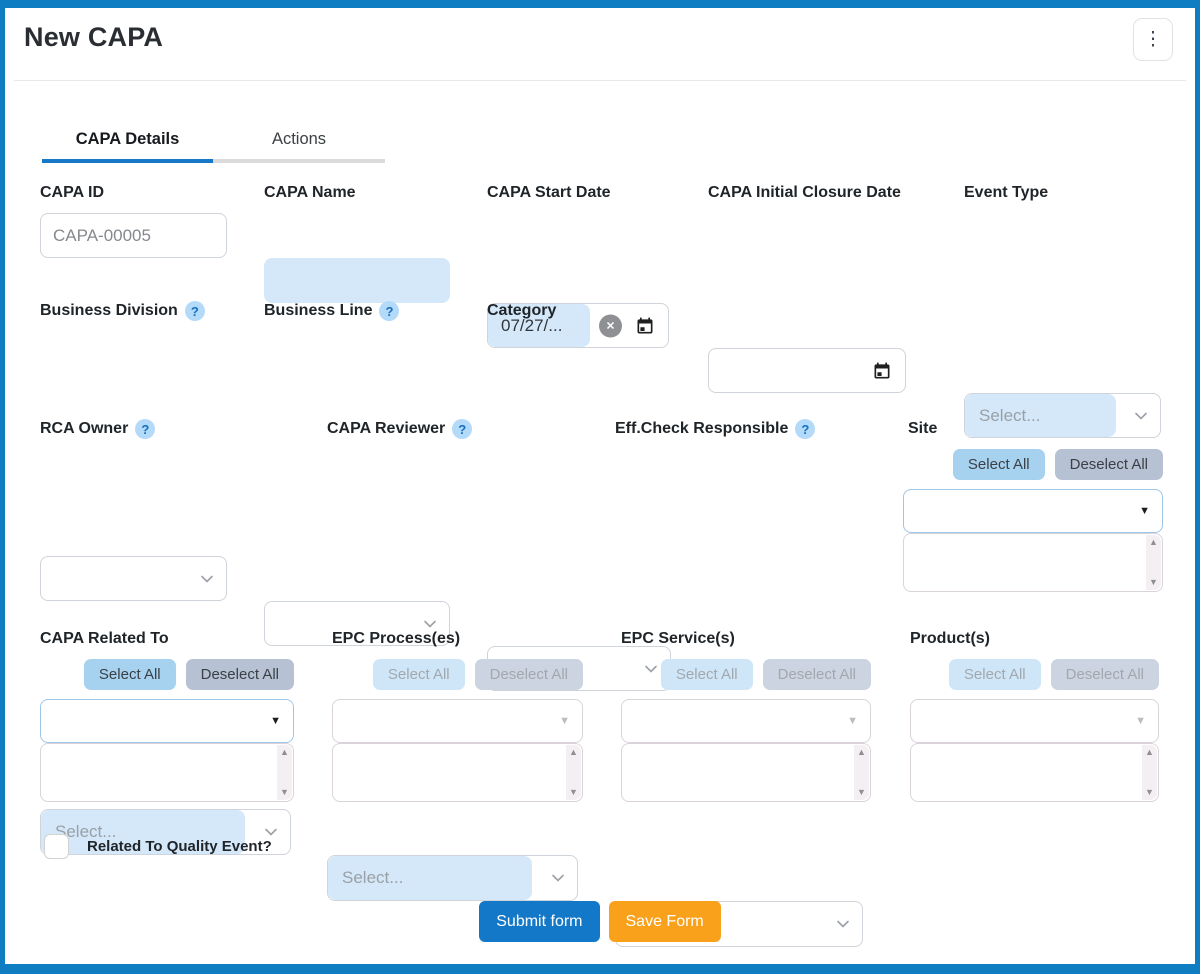 The image size is (1200, 974). I want to click on event-type-label: Event Type, so click(1006, 192).